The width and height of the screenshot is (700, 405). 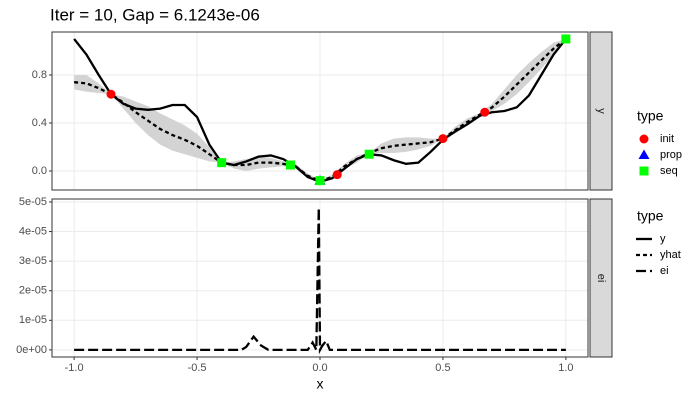 I want to click on y-tick-label: 0e+00, so click(x=31, y=350).